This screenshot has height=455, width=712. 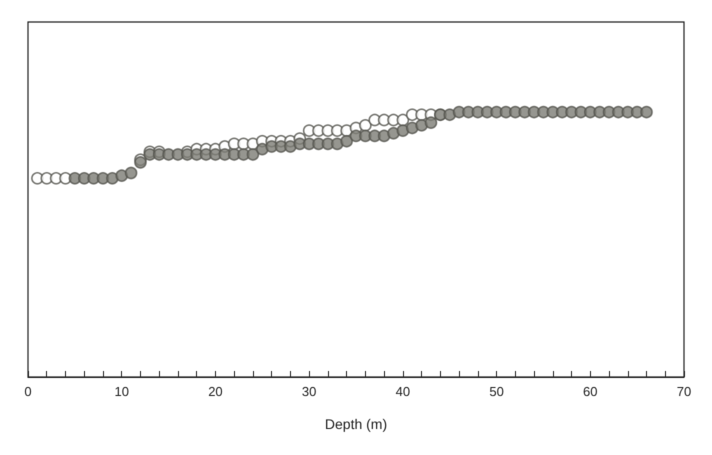 I want to click on x-tick-label: 70, so click(x=684, y=391).